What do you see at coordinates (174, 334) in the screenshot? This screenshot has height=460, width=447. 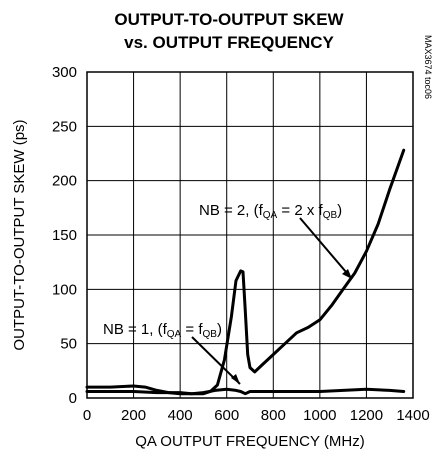 I see `series-1-annotation-sub-1: QA` at bounding box center [174, 334].